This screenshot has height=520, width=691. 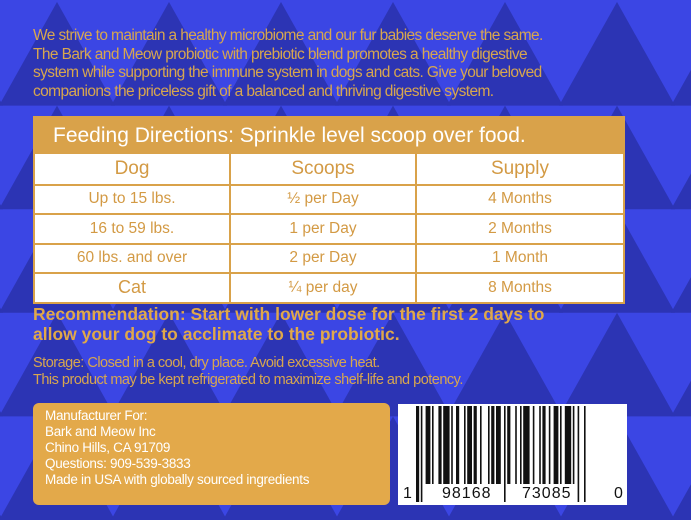 I want to click on barcode-digits: 98168, so click(x=467, y=493).